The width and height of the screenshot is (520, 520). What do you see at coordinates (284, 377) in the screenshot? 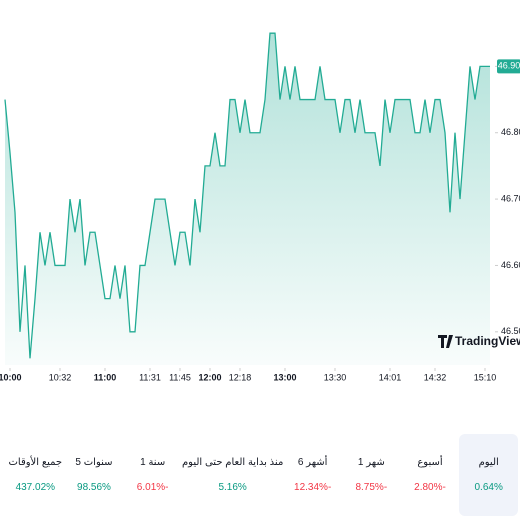
I see `x-tick-label: 13:00` at bounding box center [284, 377].